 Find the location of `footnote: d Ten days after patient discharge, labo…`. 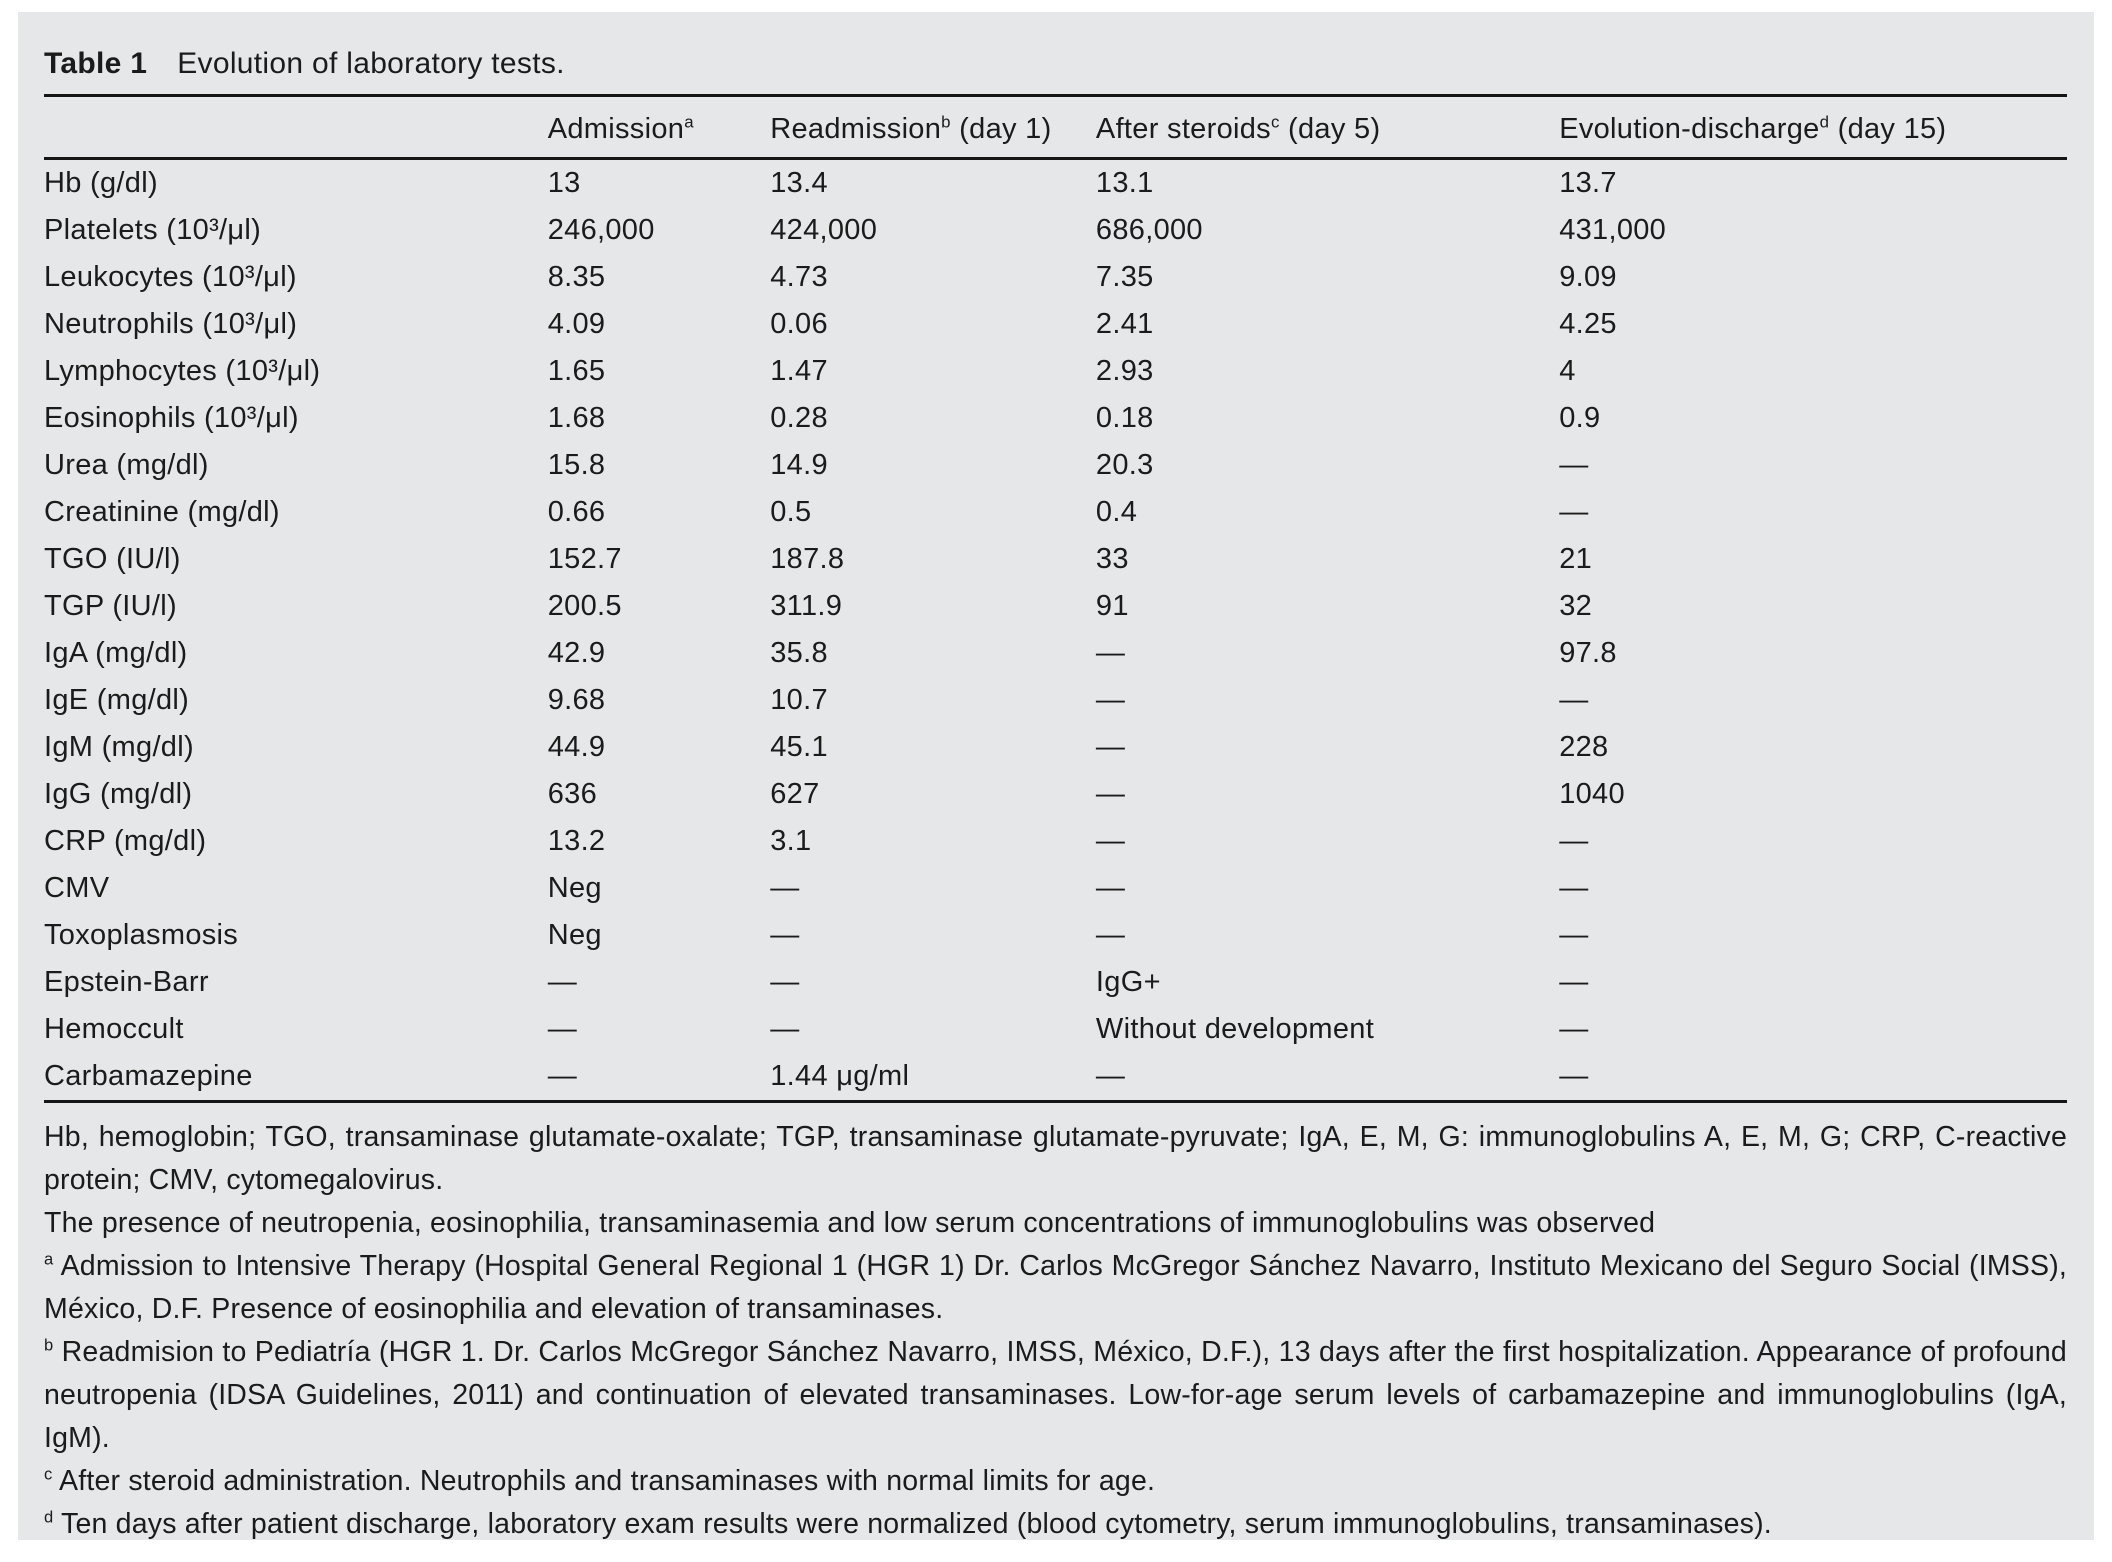

footnote: d Ten days after patient discharge, labo… is located at coordinates (1055, 1524).